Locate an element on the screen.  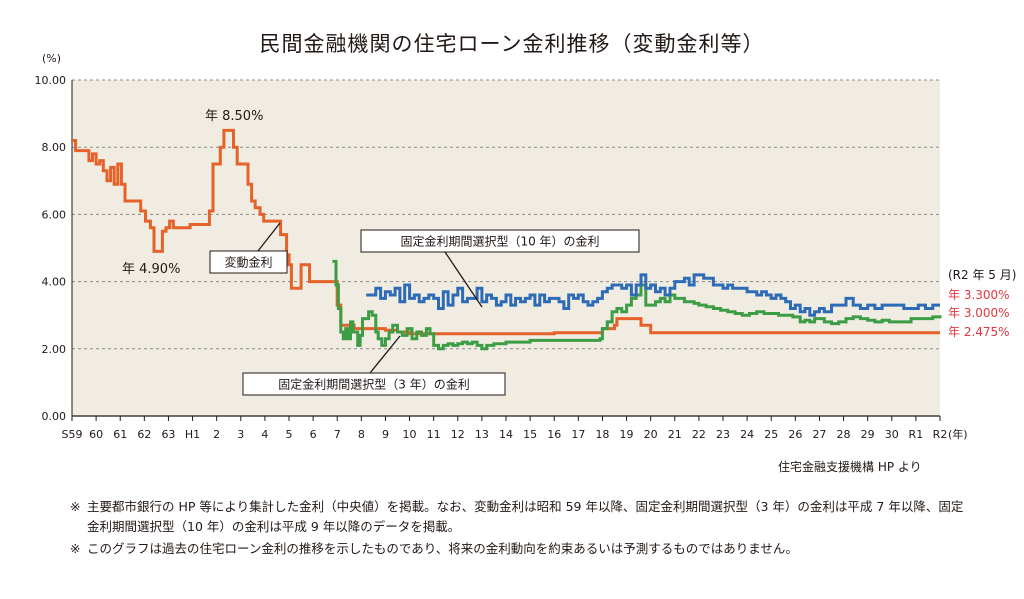
y-unit-label: (%) is located at coordinates (51, 58).